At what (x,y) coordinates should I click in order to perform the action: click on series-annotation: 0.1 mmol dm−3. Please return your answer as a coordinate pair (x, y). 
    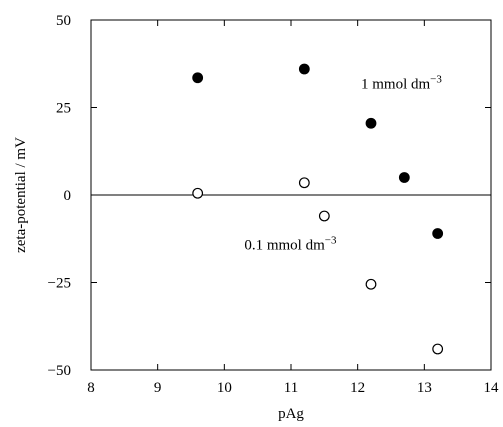
    Looking at the image, I should click on (290, 243).